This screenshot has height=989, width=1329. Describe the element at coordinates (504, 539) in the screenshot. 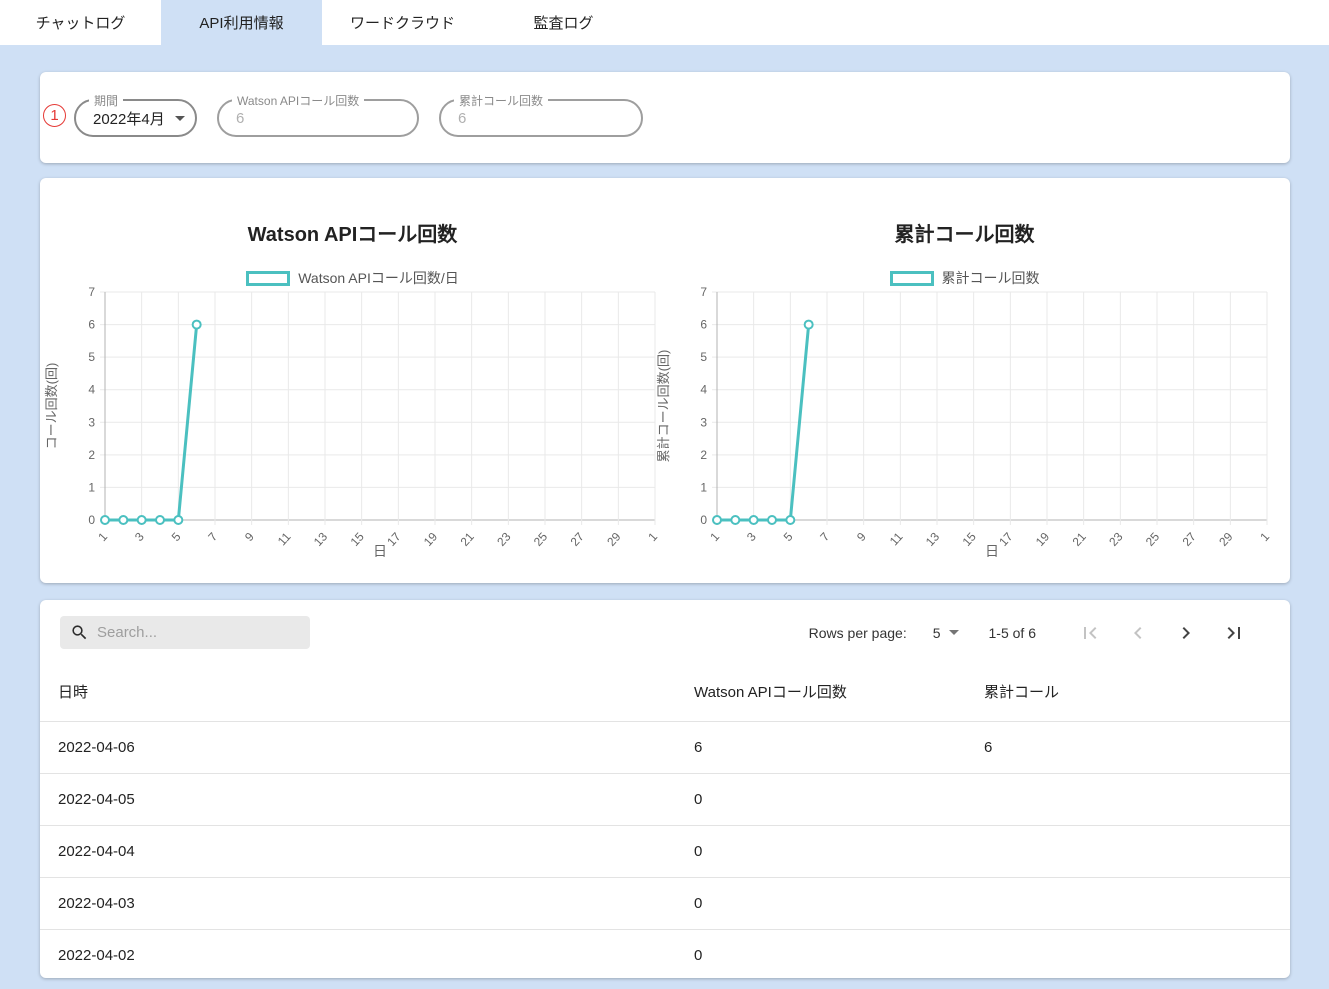

I see `svg-text: 23` at that location.